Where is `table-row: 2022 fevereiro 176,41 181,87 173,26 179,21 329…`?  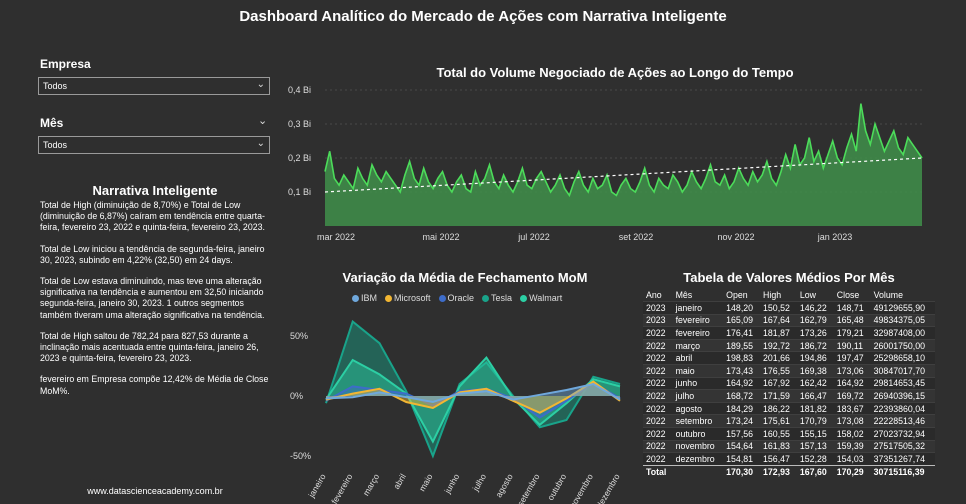
table-row: 2022 fevereiro 176,41 181,87 173,26 179,21 329… is located at coordinates (789, 333).